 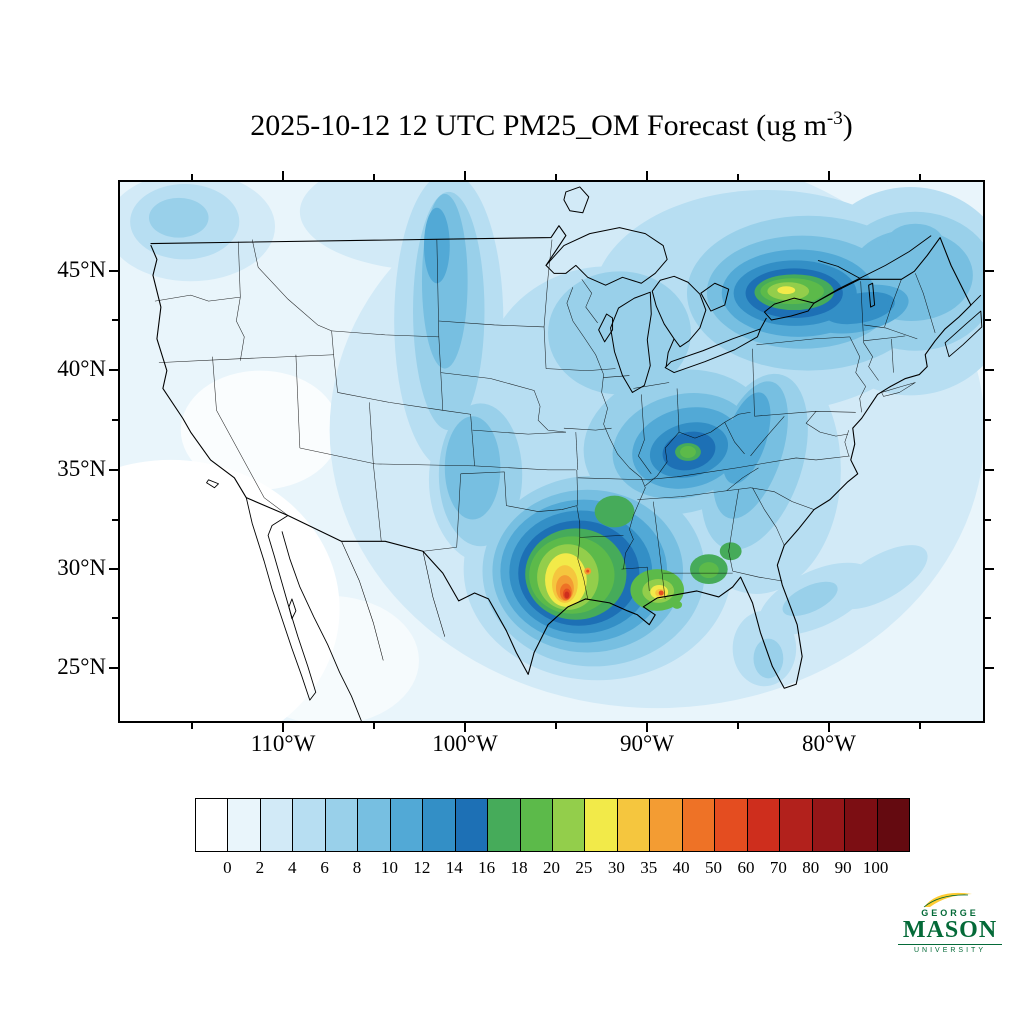 I want to click on lake-huron, so click(x=679, y=311).